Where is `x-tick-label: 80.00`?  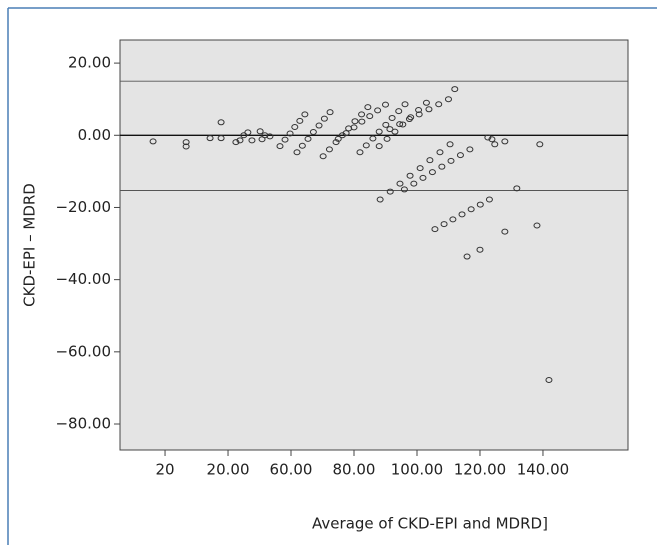 x-tick-label: 80.00 is located at coordinates (354, 470).